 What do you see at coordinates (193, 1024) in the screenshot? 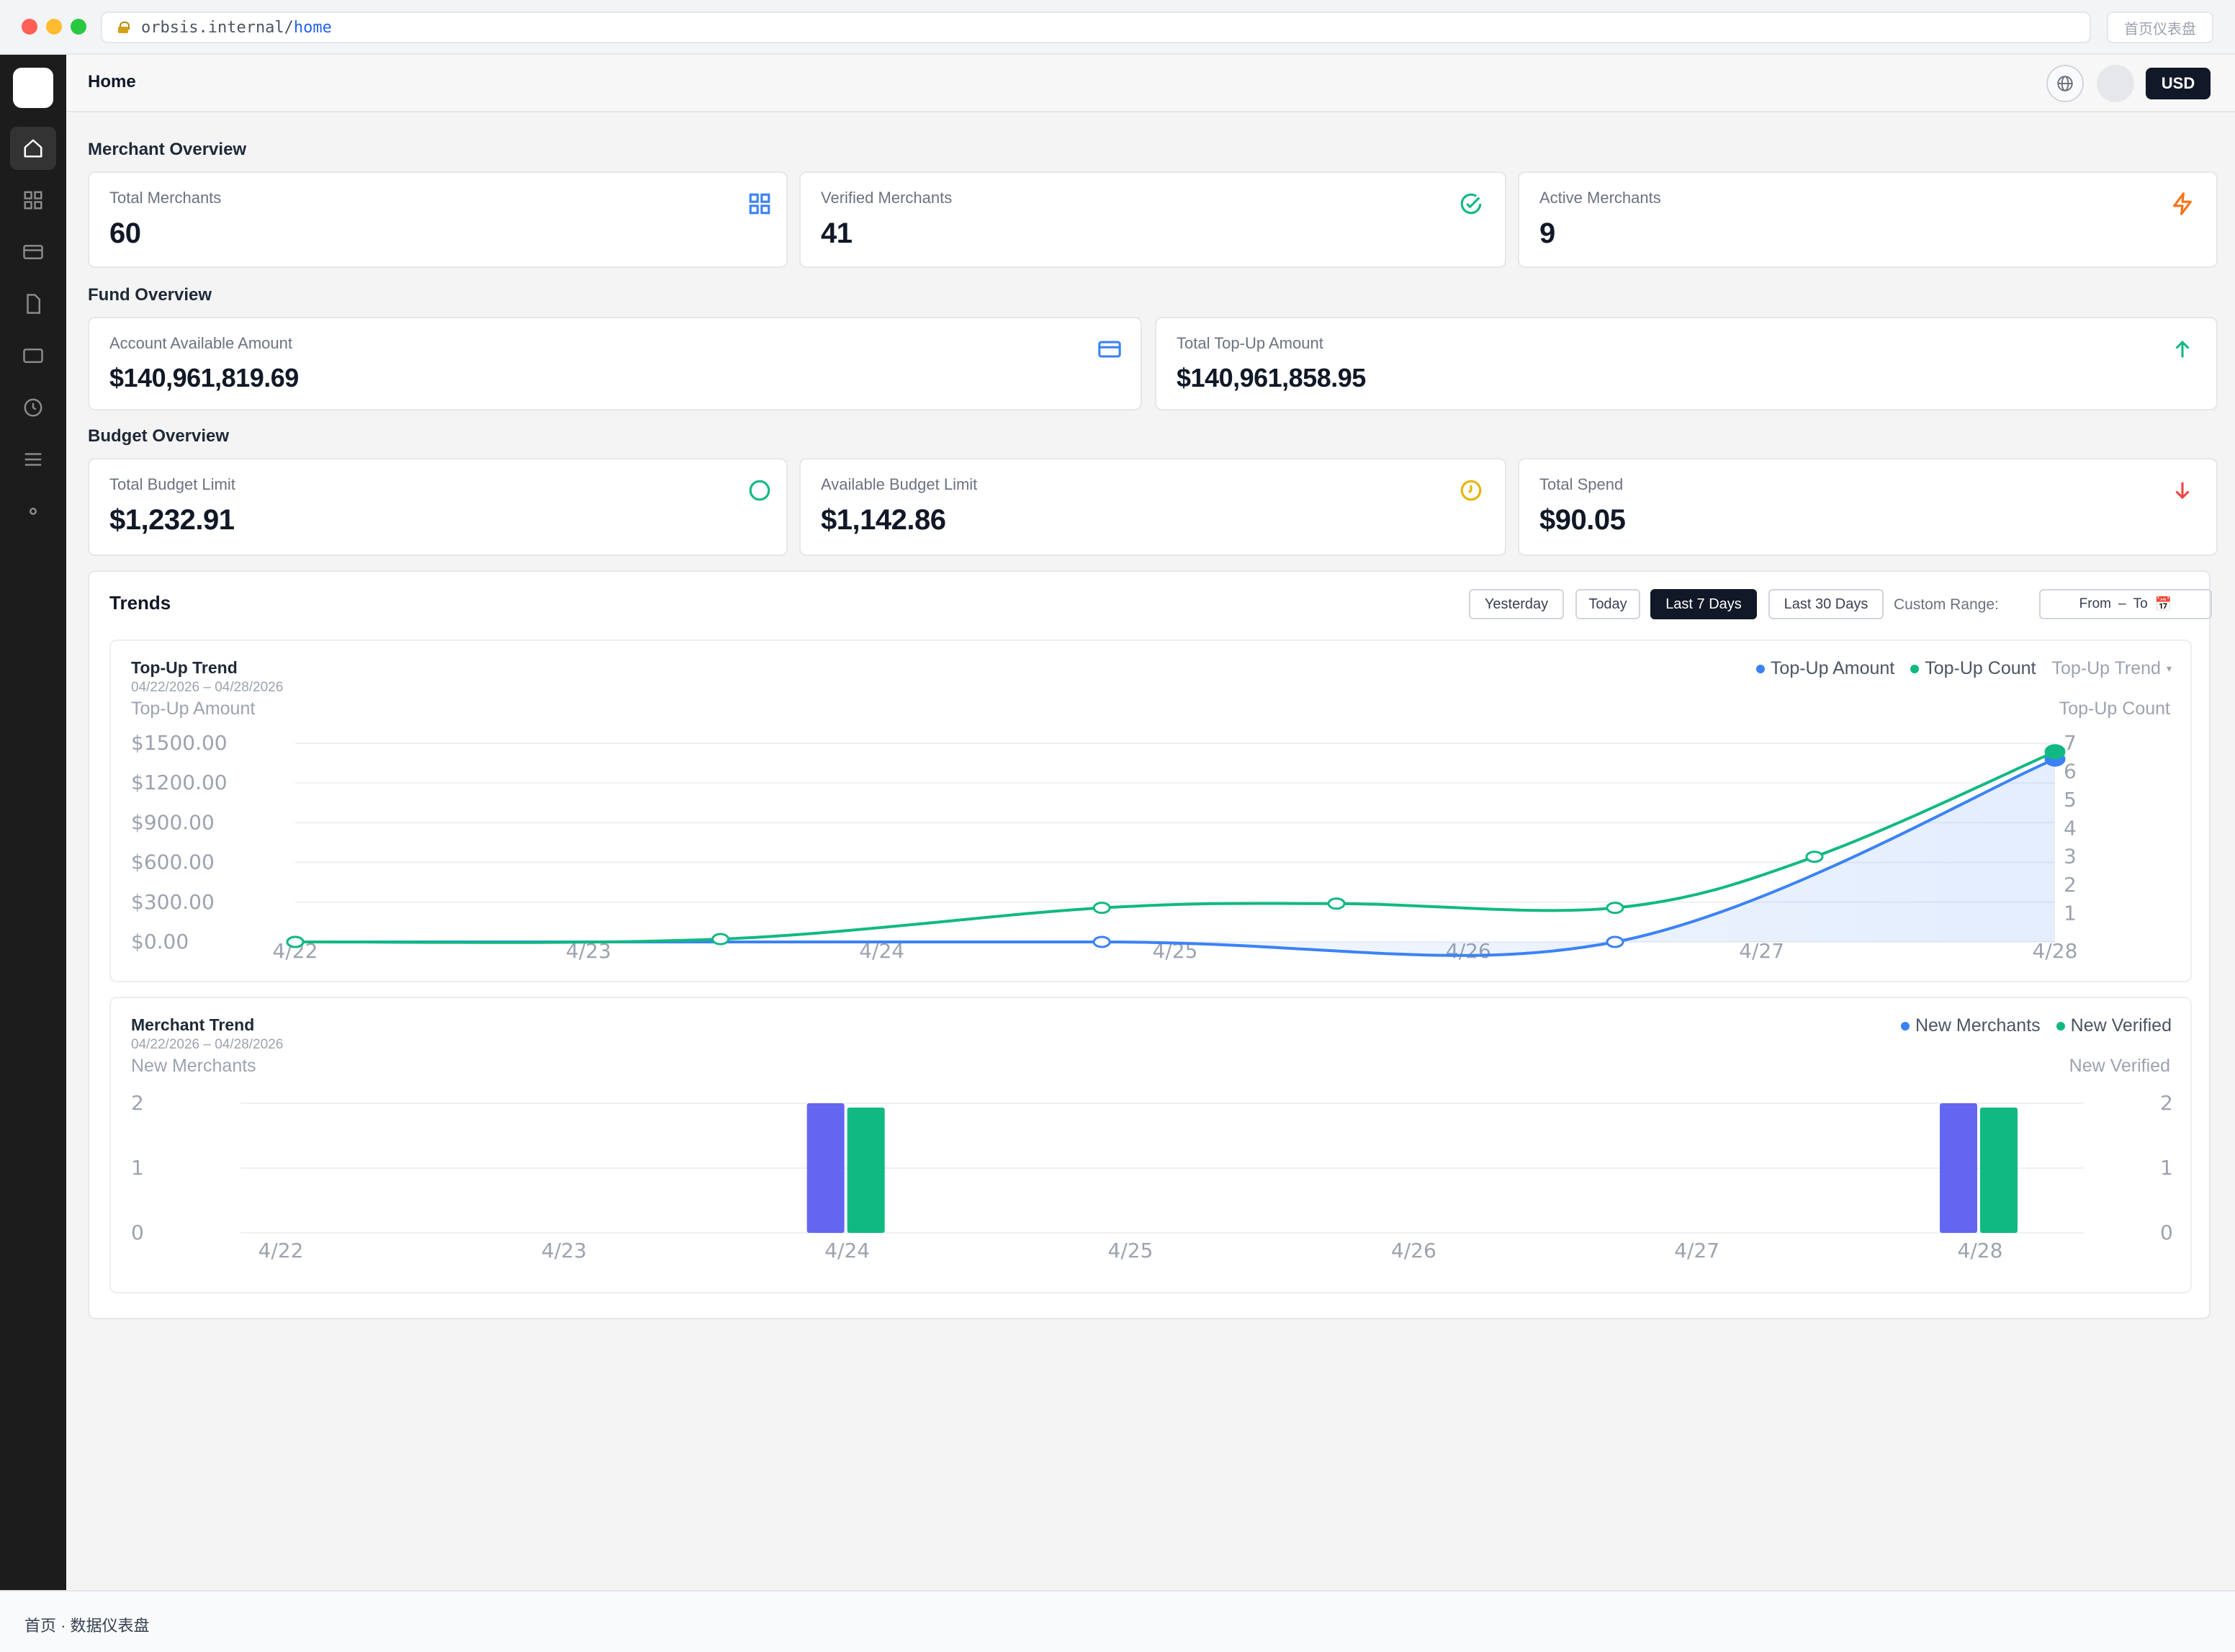
I see `chart-title: Merchant Trend` at bounding box center [193, 1024].